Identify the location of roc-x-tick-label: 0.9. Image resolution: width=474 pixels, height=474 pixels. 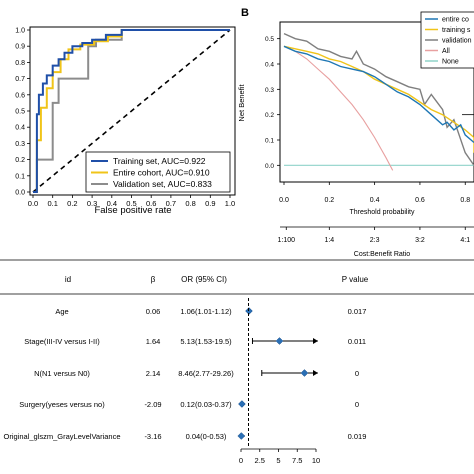
(210, 203).